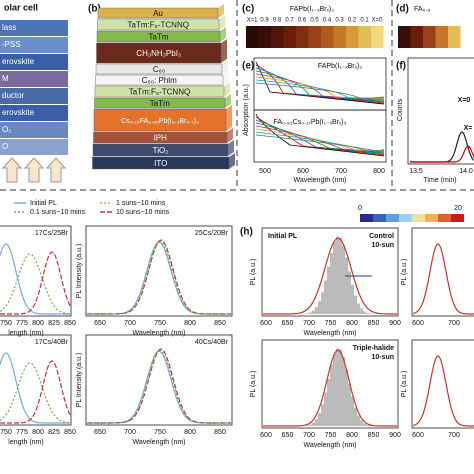 The height and width of the screenshot is (474, 474). Describe the element at coordinates (288, 323) in the screenshot. I see `x-tick-label: 650` at that location.